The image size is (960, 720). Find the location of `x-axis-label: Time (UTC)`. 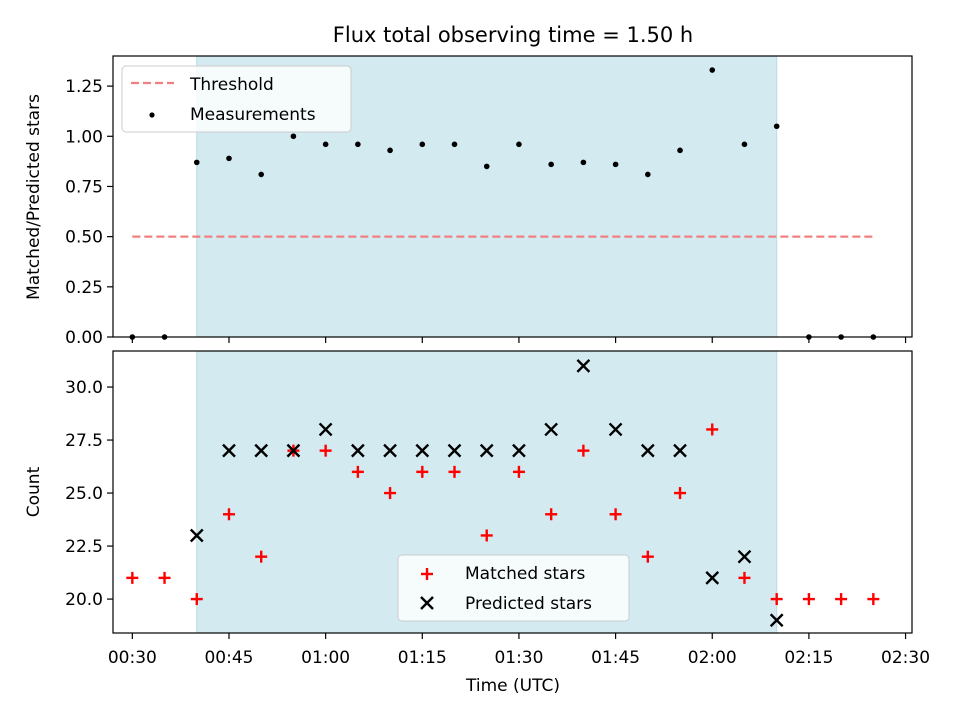

x-axis-label: Time (UTC) is located at coordinates (512, 686).